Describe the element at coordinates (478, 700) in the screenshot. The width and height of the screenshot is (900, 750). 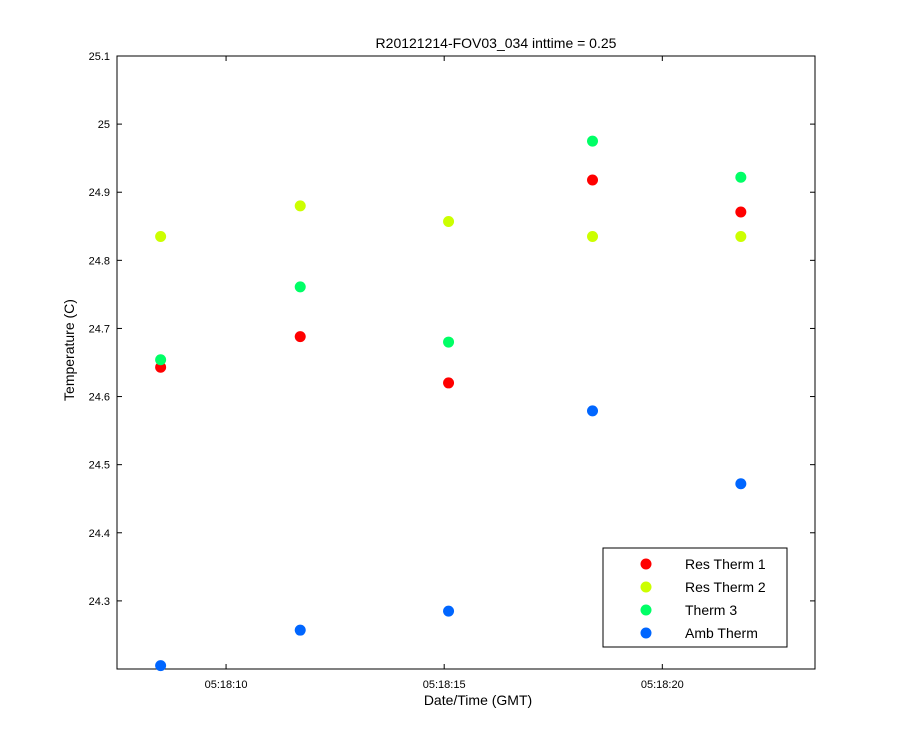
I see `x-axis-title: Date/Time (GMT)` at that location.